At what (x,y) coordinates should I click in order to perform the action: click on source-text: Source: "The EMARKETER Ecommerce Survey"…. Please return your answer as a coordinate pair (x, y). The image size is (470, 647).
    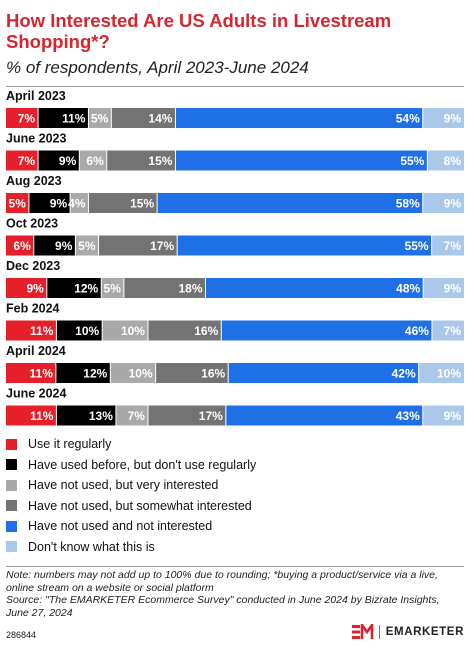
    Looking at the image, I should click on (223, 606).